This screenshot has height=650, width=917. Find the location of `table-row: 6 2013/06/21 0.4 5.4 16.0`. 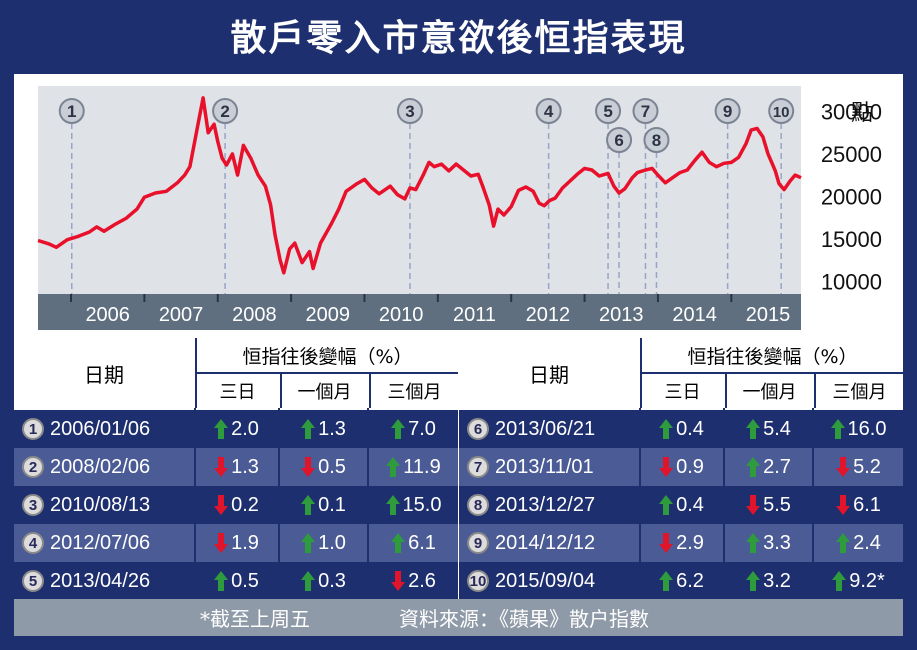

table-row: 6 2013/06/21 0.4 5.4 16.0 is located at coordinates (681, 429).